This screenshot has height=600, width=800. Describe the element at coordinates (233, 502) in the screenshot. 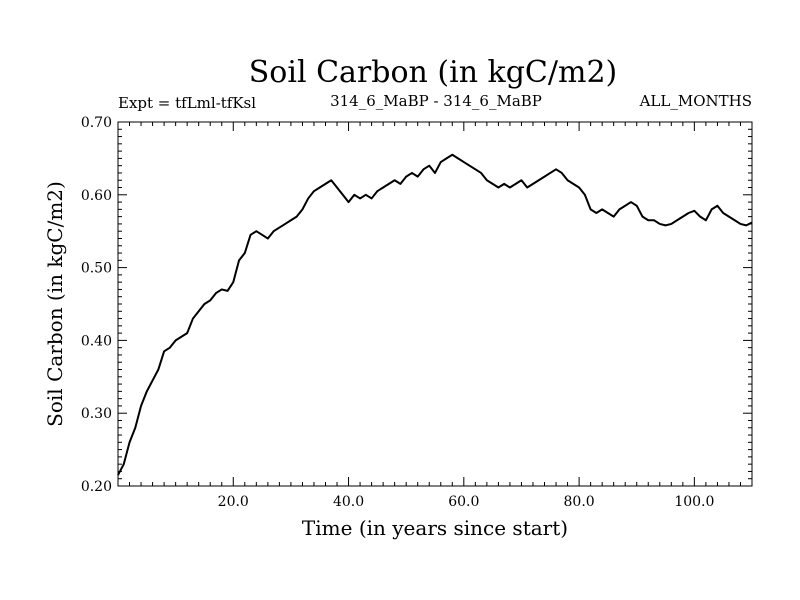

I see `x-tick-label: 20.0` at that location.